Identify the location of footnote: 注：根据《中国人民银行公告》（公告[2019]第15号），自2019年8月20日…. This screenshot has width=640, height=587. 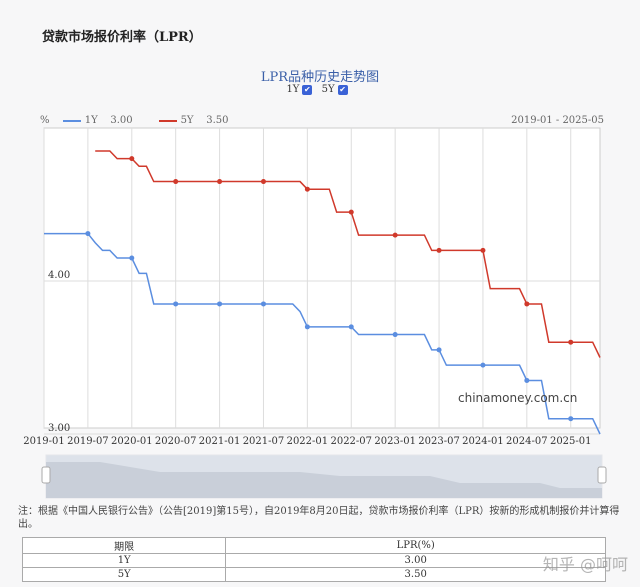
(319, 518).